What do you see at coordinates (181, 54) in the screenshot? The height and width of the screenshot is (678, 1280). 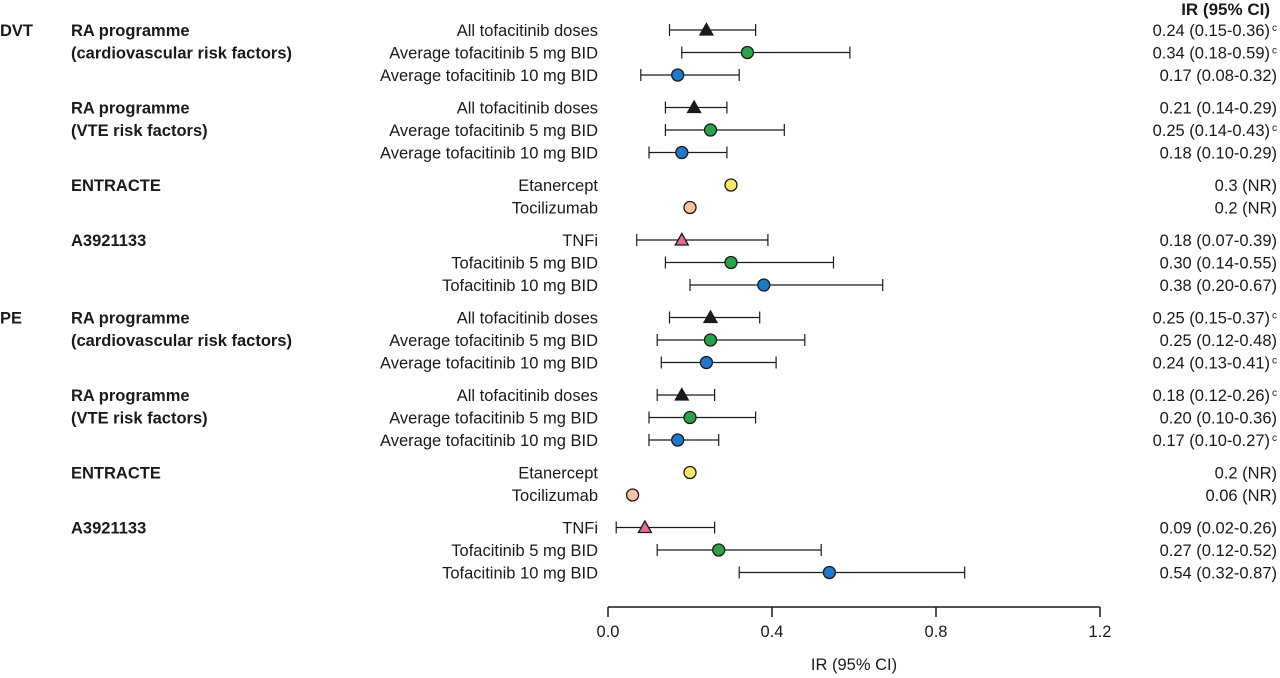 I see `group-title: (cardiovascular risk factors)` at bounding box center [181, 54].